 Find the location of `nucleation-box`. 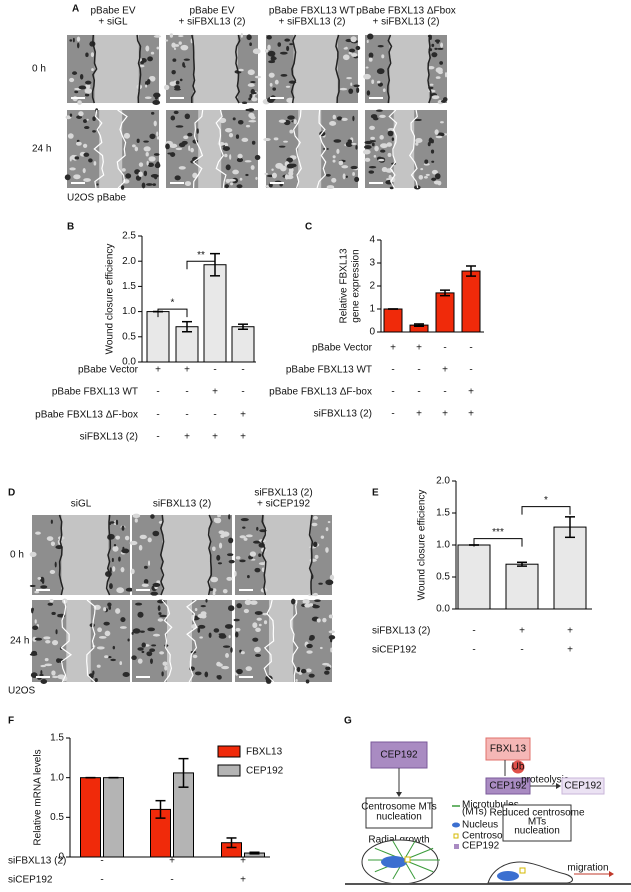

nucleation-box is located at coordinates (399, 813).